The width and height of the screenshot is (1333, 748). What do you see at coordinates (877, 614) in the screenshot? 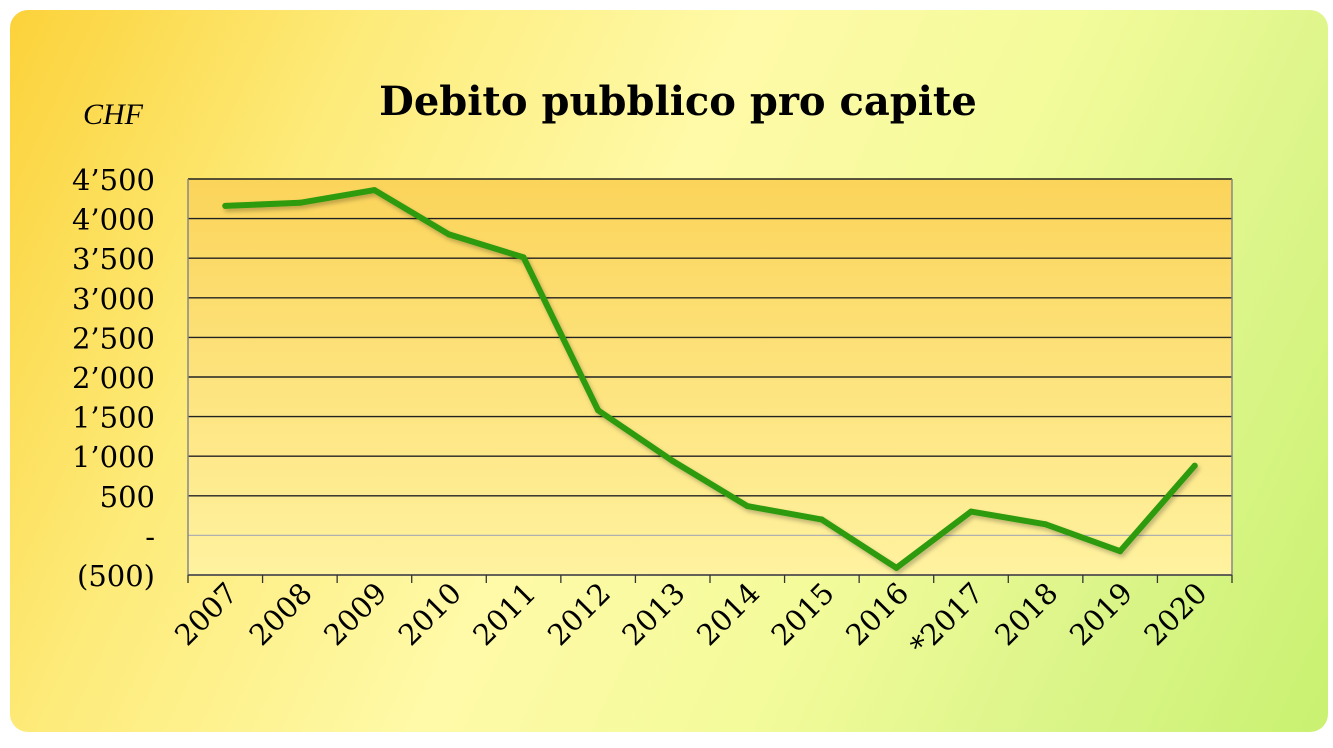
I see `x-tick-label: 2016` at bounding box center [877, 614].